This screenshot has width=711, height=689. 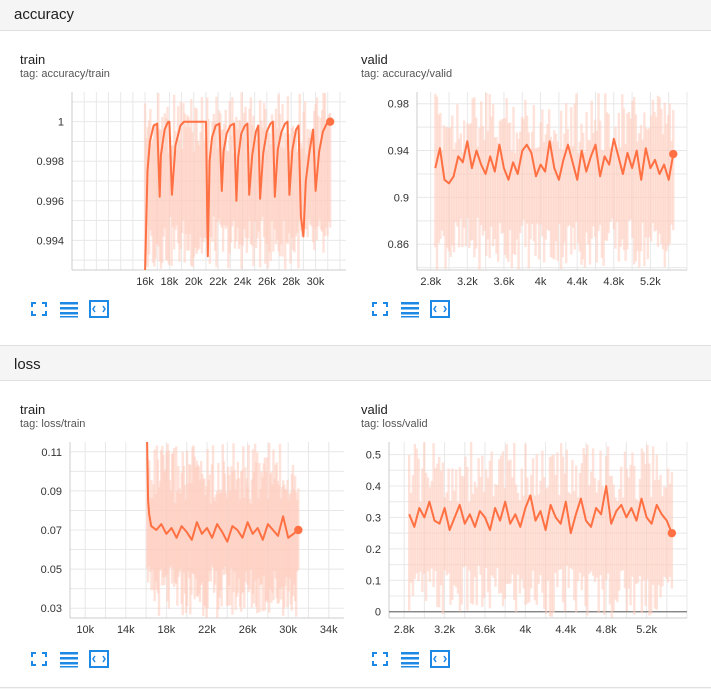 I want to click on chart-toolbar-accuracy-valid, so click(x=414, y=310).